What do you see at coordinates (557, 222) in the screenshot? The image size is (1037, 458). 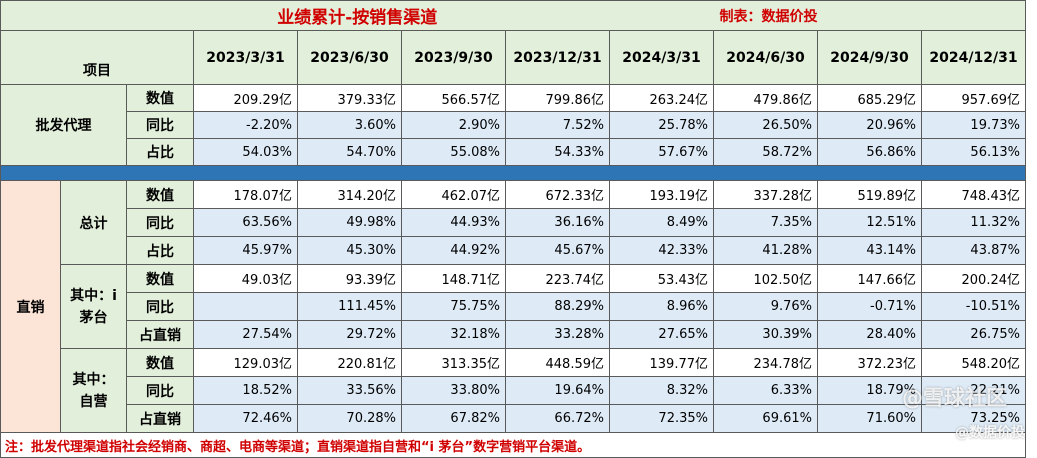 I see `value-cell: 36.16%` at bounding box center [557, 222].